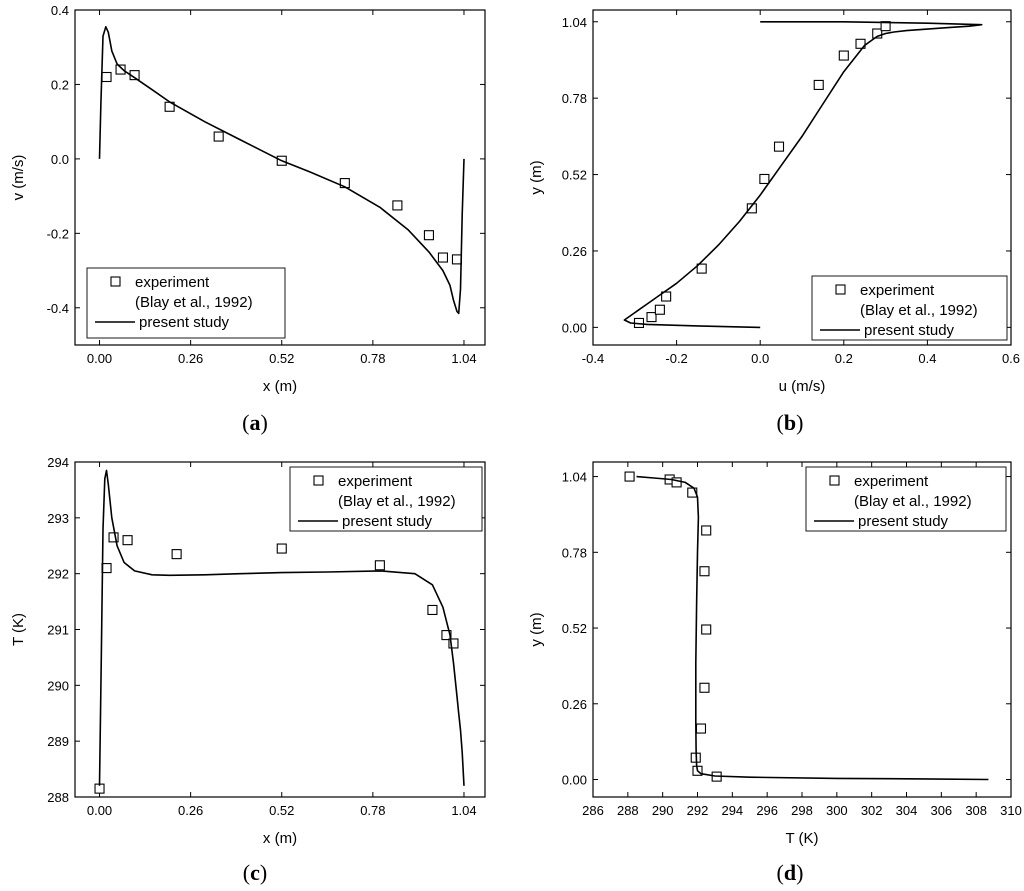 The image size is (1024, 891). Describe the element at coordinates (574, 780) in the screenshot. I see `y-tick-label: 0.00` at that location.